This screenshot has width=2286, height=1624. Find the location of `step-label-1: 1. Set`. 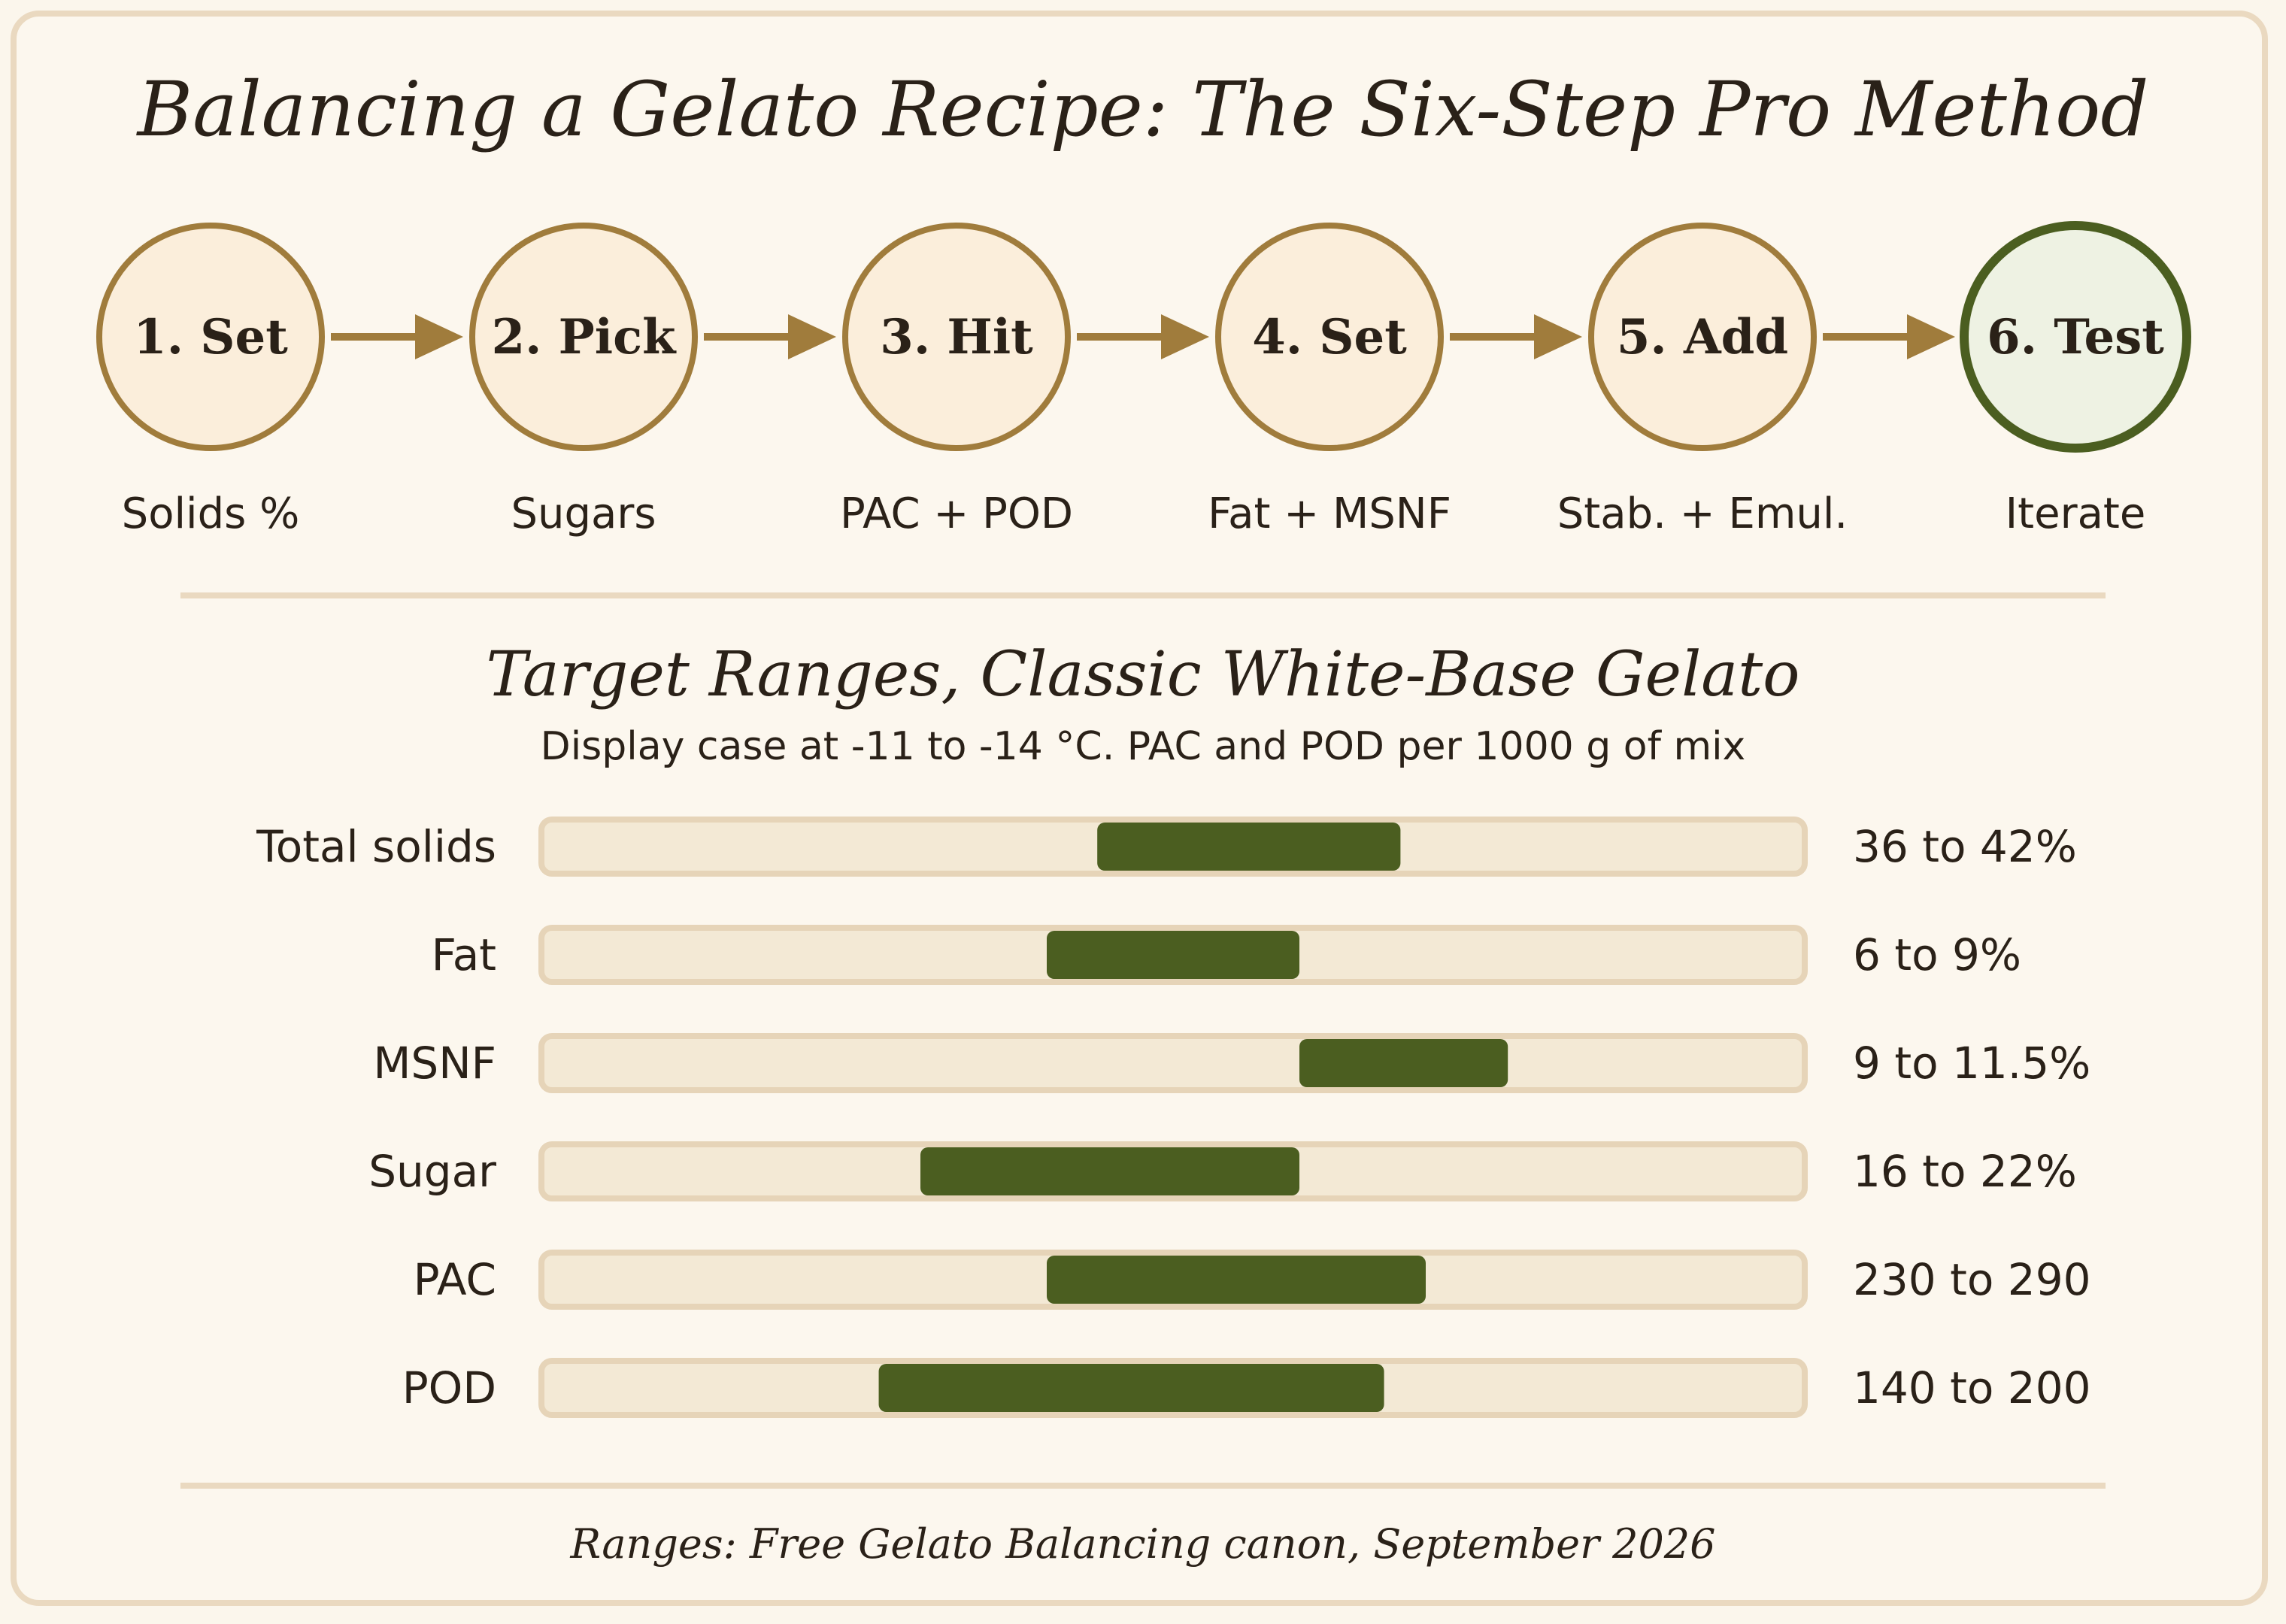

step-label-1: 1. Set is located at coordinates (211, 337).